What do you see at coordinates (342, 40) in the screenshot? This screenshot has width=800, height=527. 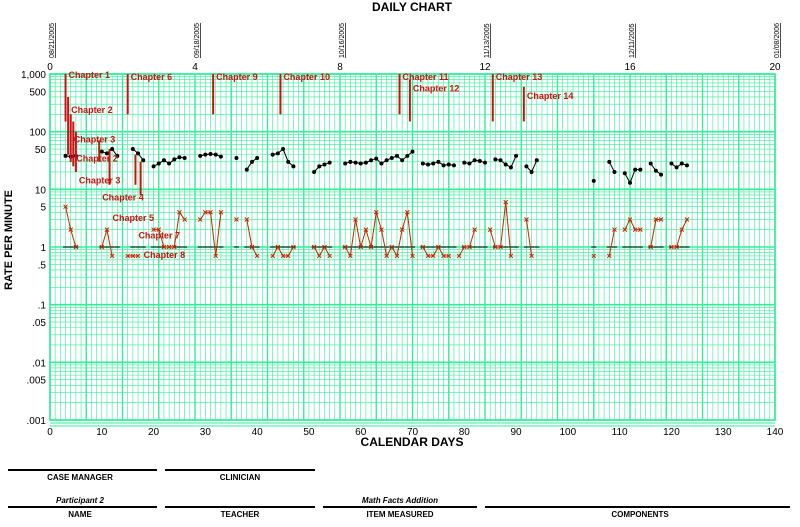 I see `week-date-label: 10/16/2005` at bounding box center [342, 40].